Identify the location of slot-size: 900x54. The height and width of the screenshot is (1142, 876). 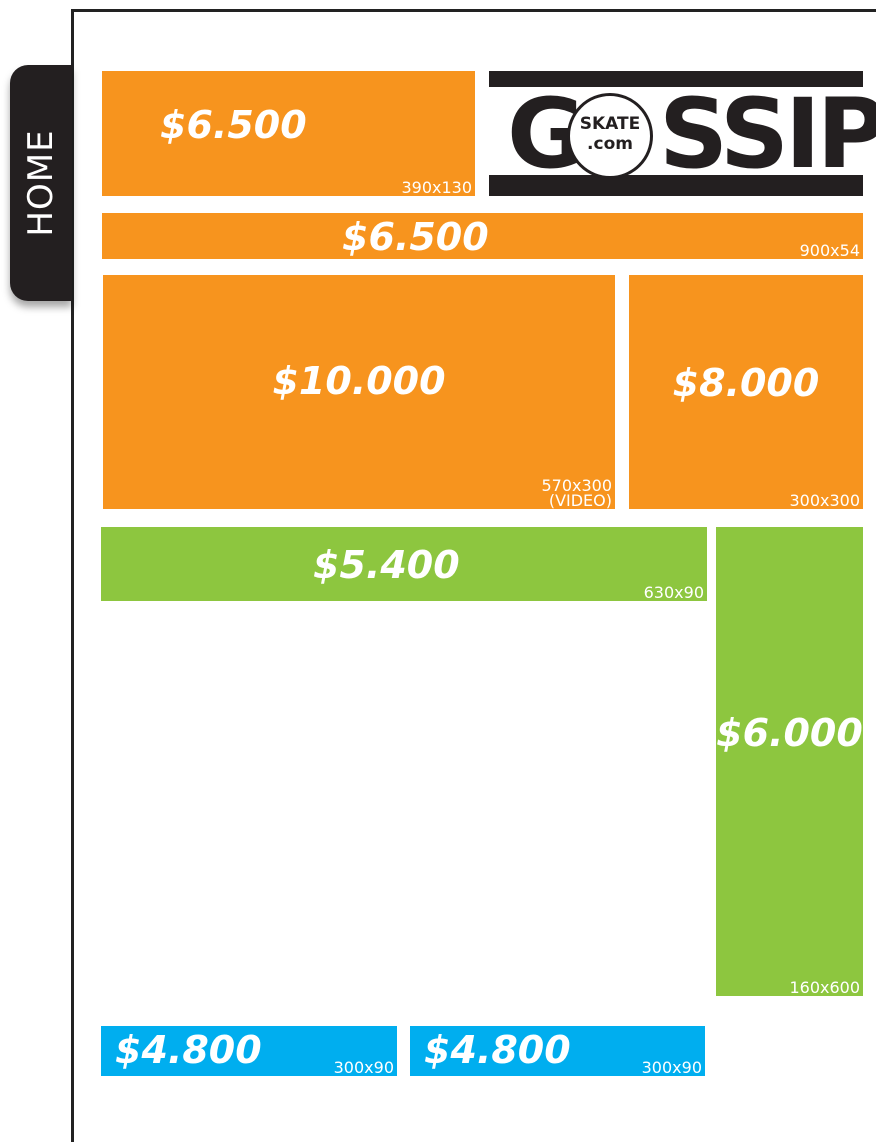
(829, 250).